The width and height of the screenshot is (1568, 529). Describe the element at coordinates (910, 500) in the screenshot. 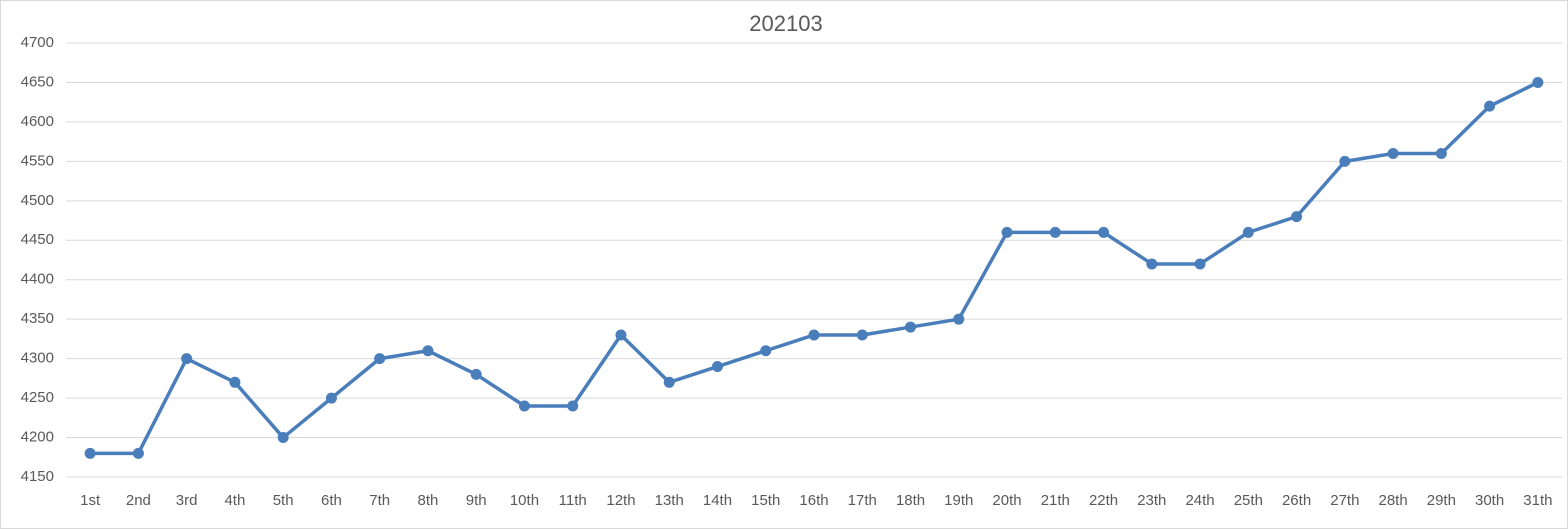

I see `x-tick-label: 18th` at that location.